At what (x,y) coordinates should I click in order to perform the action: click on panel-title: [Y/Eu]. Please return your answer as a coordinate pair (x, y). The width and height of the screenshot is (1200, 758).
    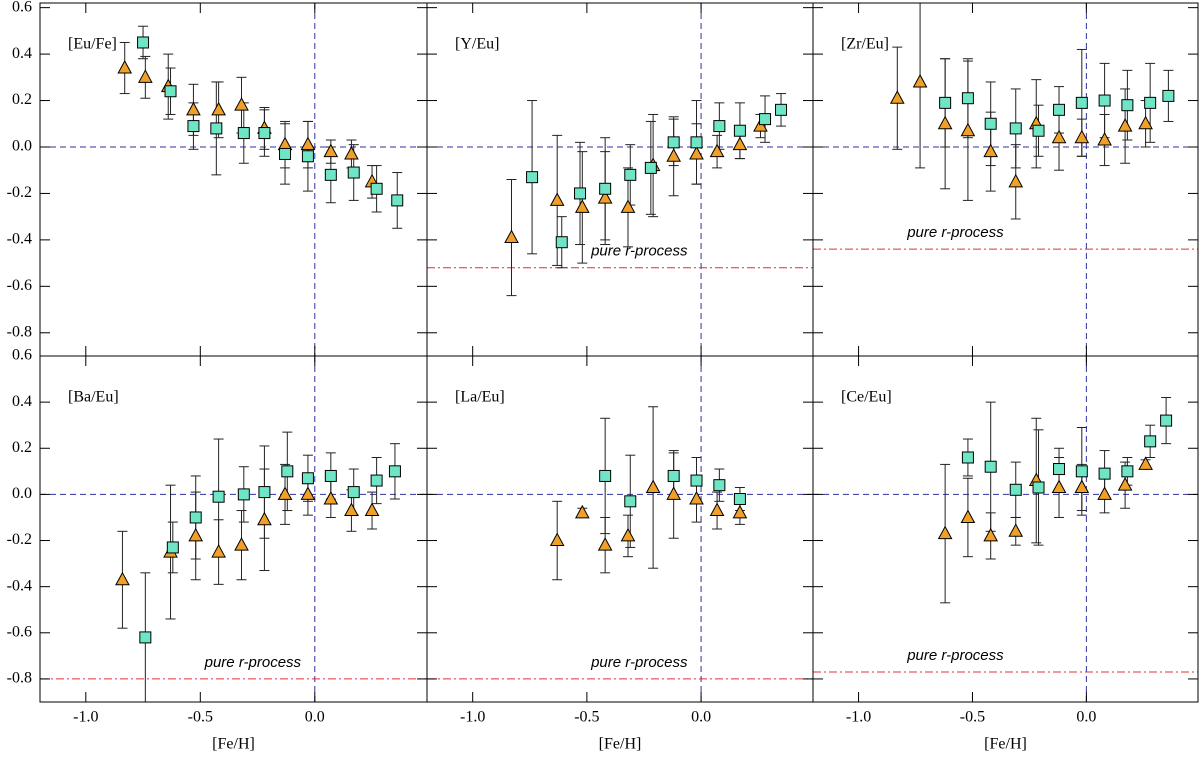
    Looking at the image, I should click on (477, 44).